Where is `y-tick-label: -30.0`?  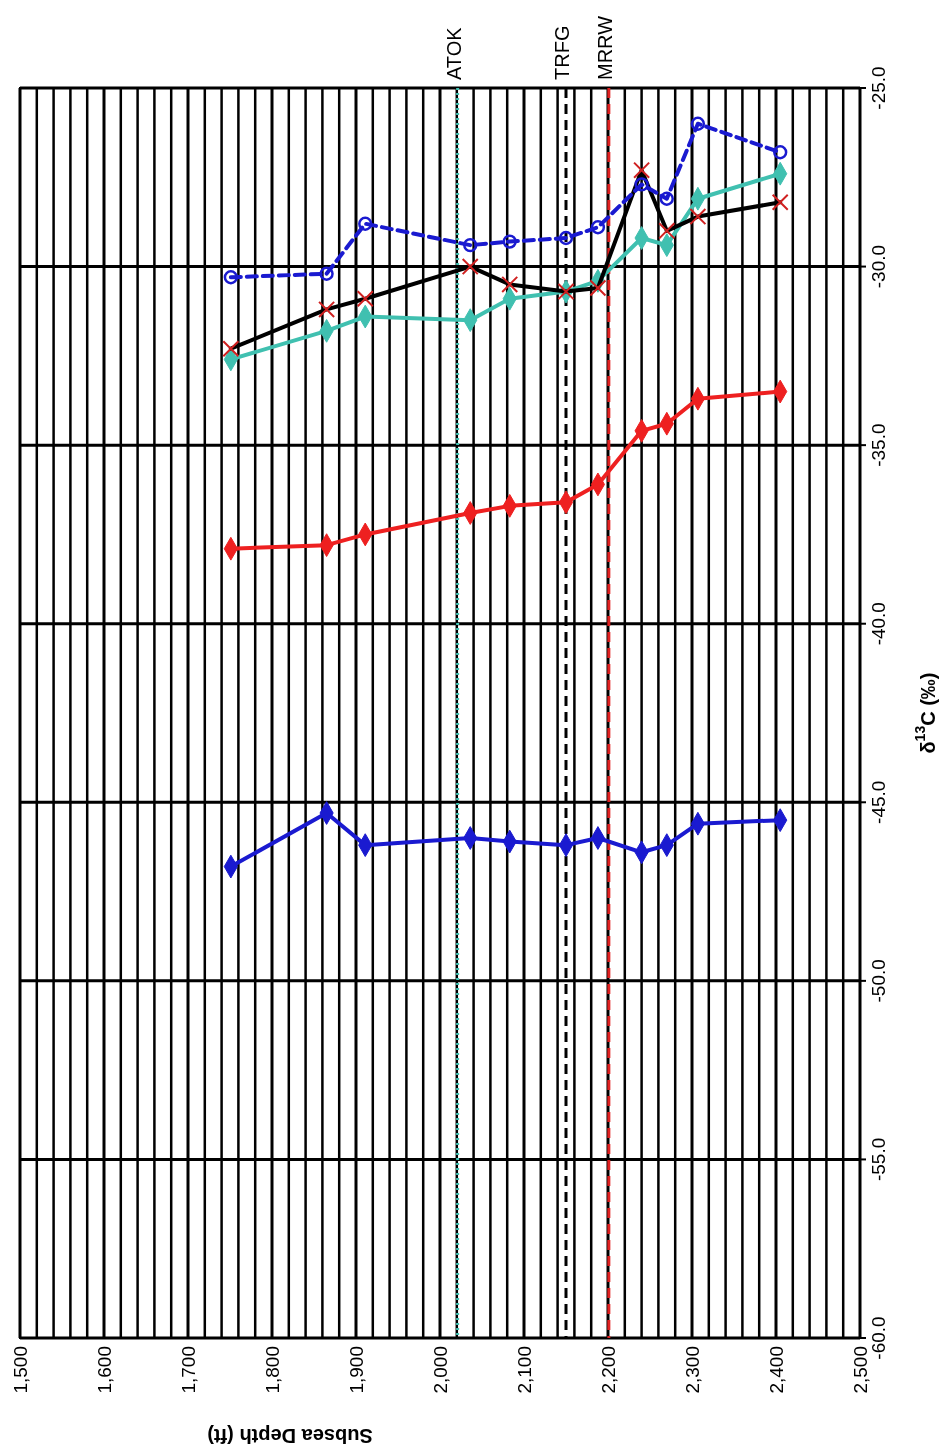 y-tick-label: -30.0 is located at coordinates (878, 266).